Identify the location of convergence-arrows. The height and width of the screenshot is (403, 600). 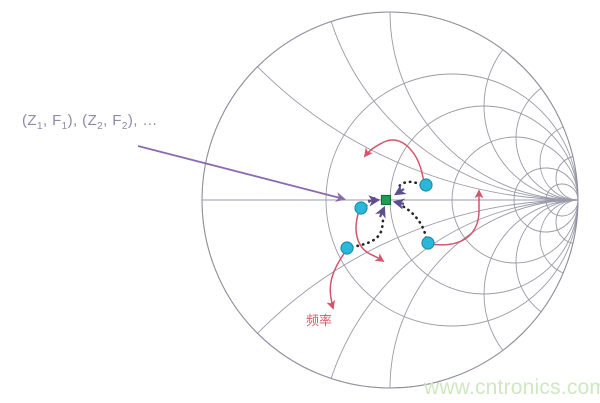
(387, 201).